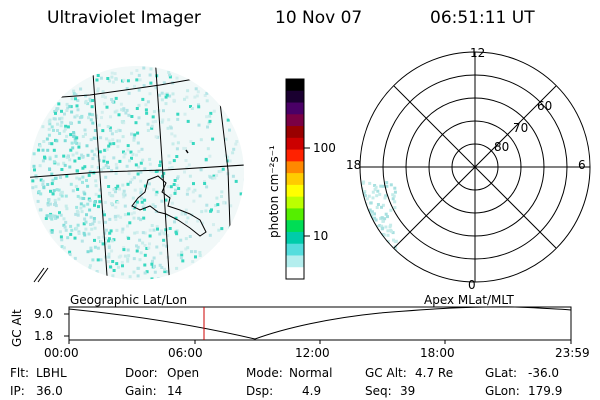 Image resolution: width=600 pixels, height=400 pixels. I want to click on status-flt-label: Flt:, so click(19, 373).